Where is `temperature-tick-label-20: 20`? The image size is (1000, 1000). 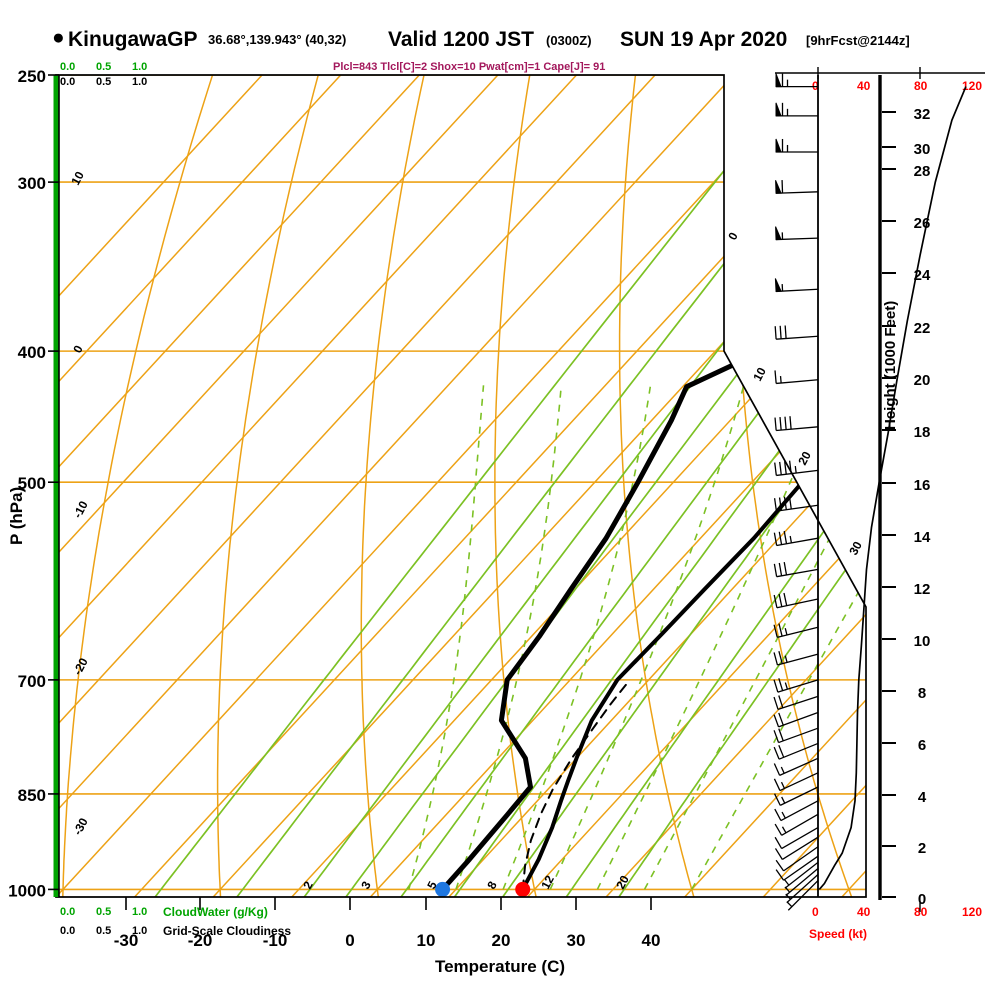 temperature-tick-label-20: 20 is located at coordinates (501, 940).